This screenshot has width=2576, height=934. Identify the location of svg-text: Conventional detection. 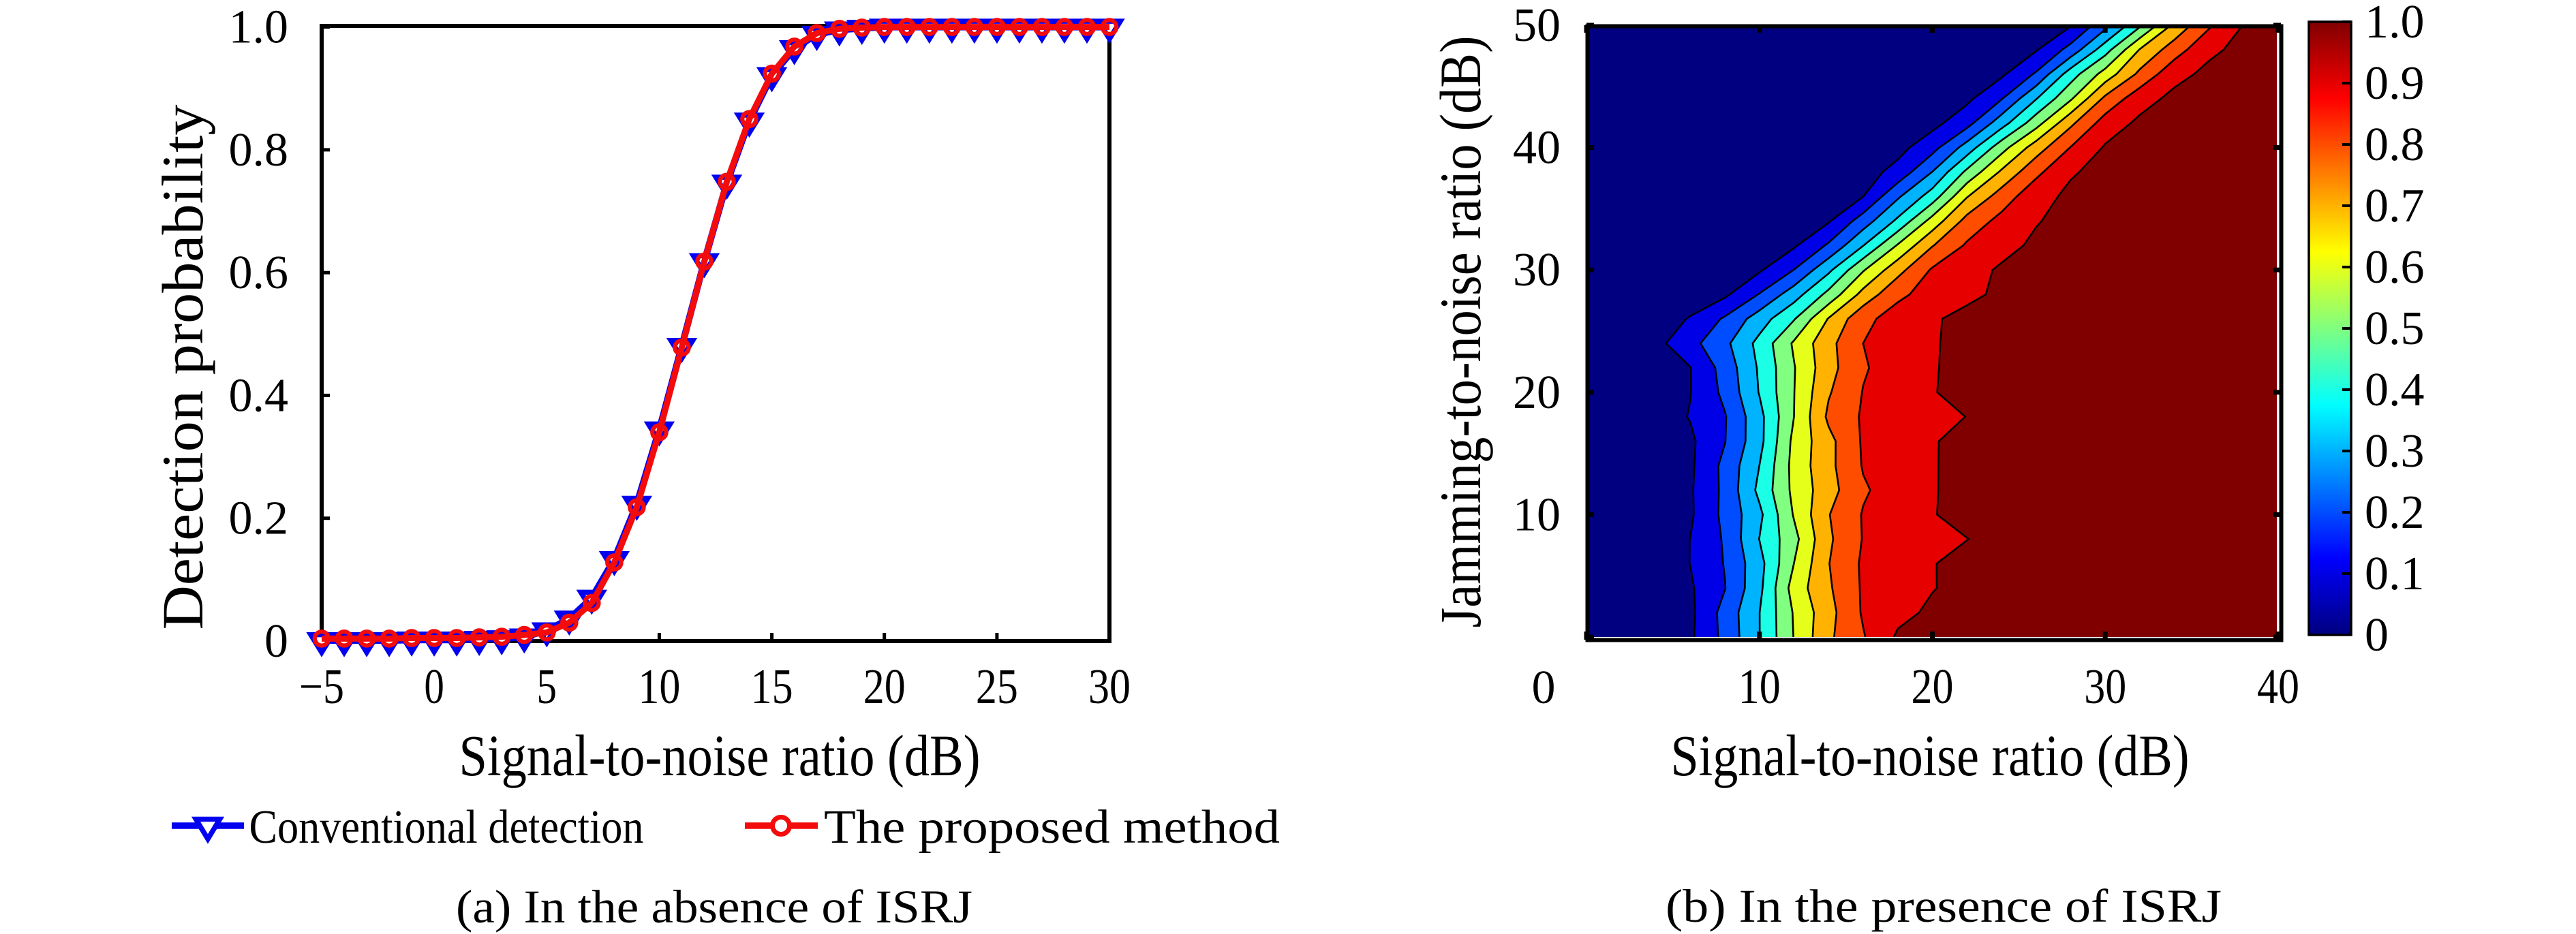
(446, 827).